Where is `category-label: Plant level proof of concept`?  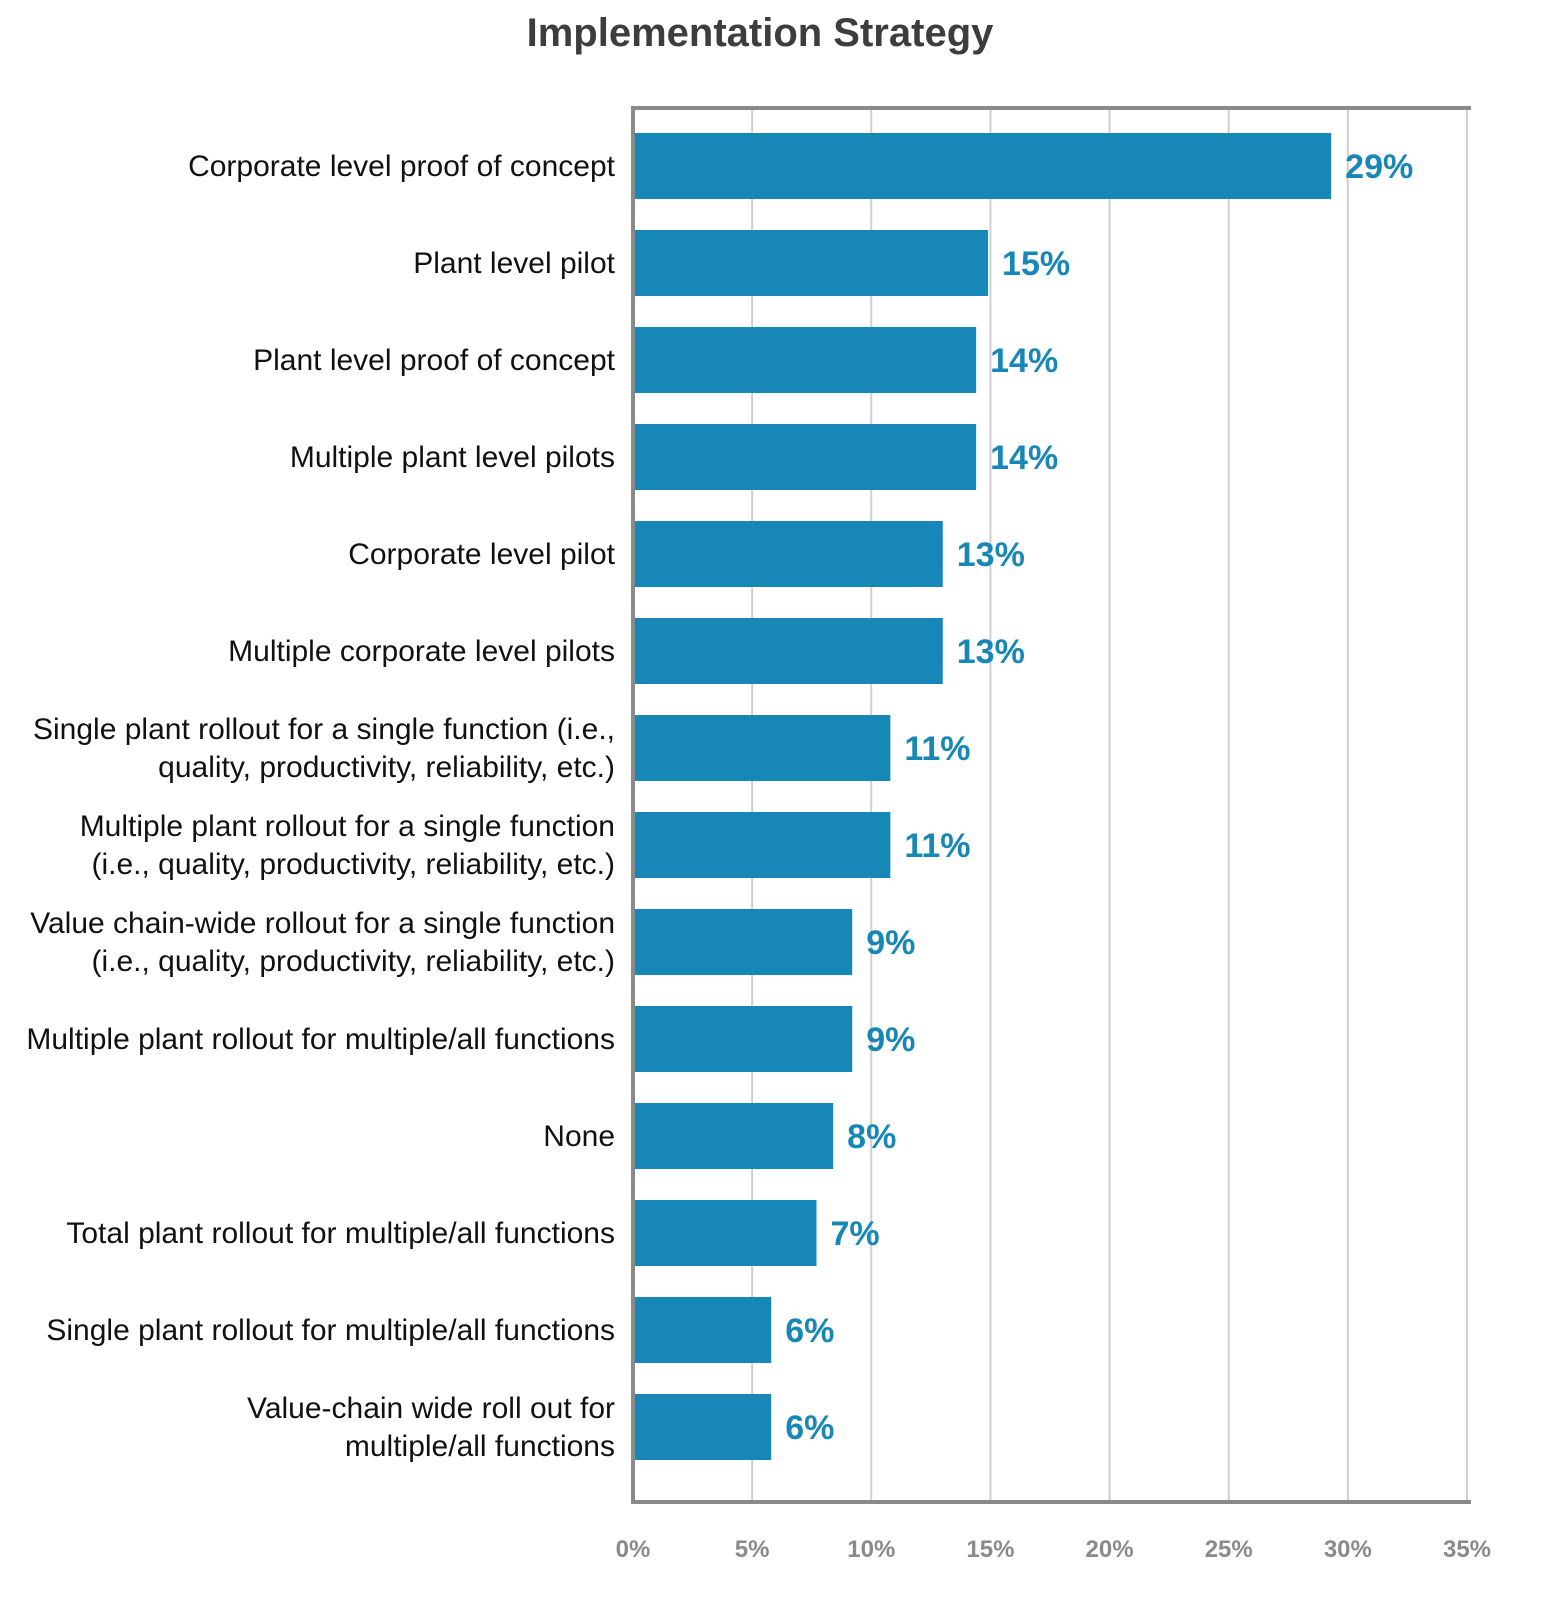
category-label: Plant level proof of concept is located at coordinates (434, 360).